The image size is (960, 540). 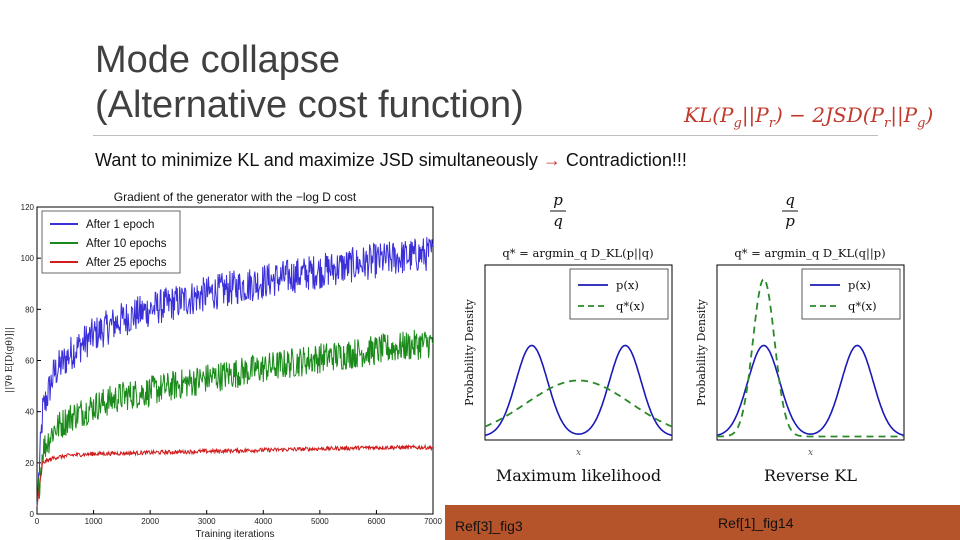 What do you see at coordinates (28, 258) in the screenshot?
I see `y-tick-label: 100` at bounding box center [28, 258].